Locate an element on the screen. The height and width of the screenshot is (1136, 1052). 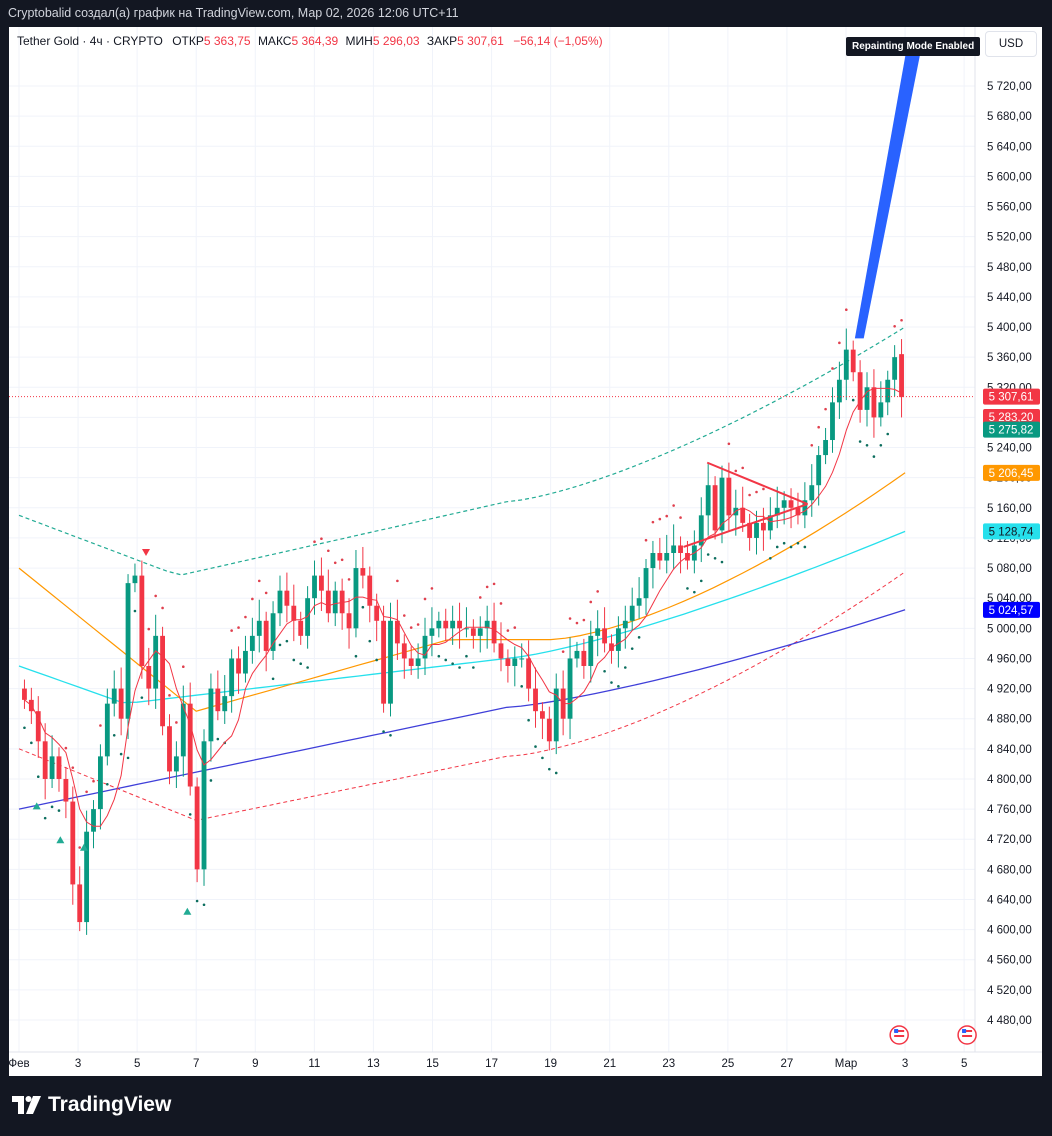
x-tick-label: Фев is located at coordinates (19, 1064).